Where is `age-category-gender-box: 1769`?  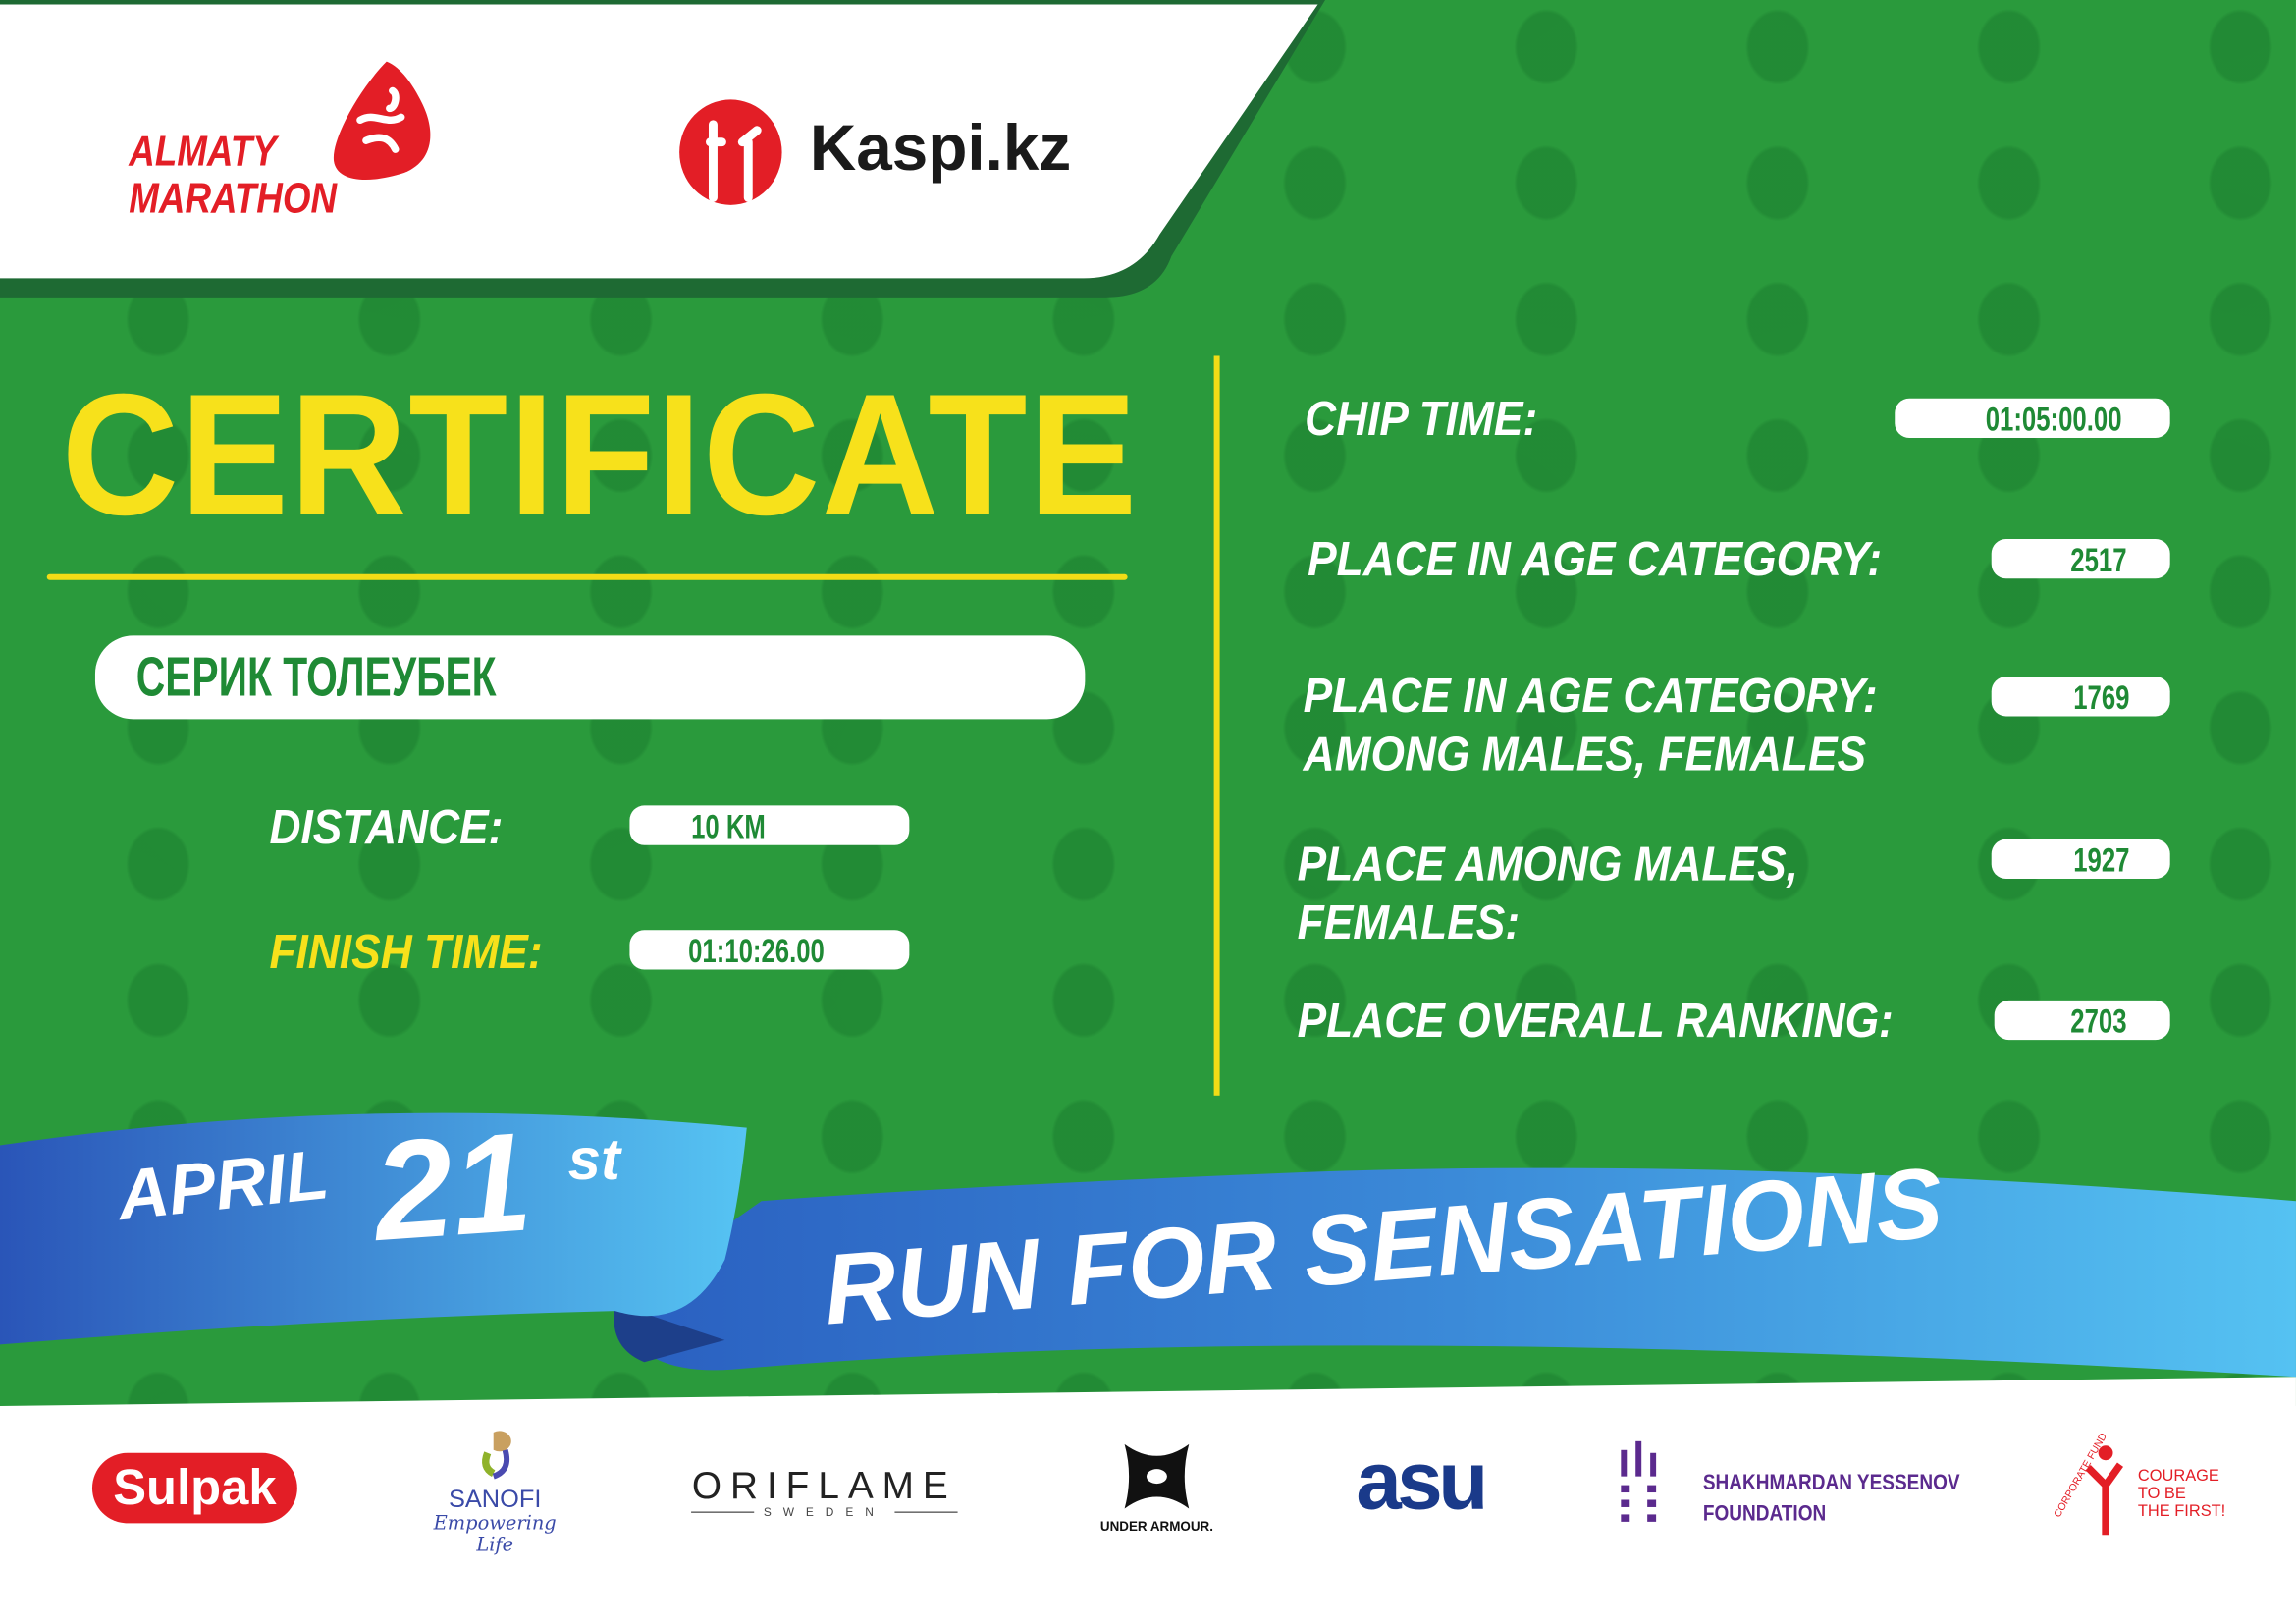
age-category-gender-box: 1769 is located at coordinates (2080, 697).